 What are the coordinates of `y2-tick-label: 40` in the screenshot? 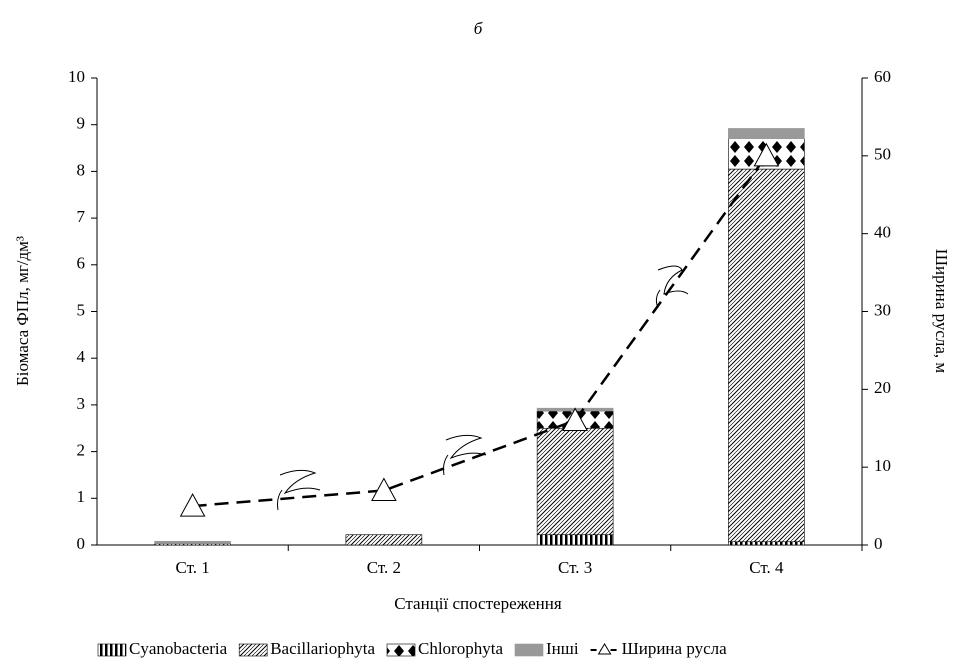 It's located at (882, 232).